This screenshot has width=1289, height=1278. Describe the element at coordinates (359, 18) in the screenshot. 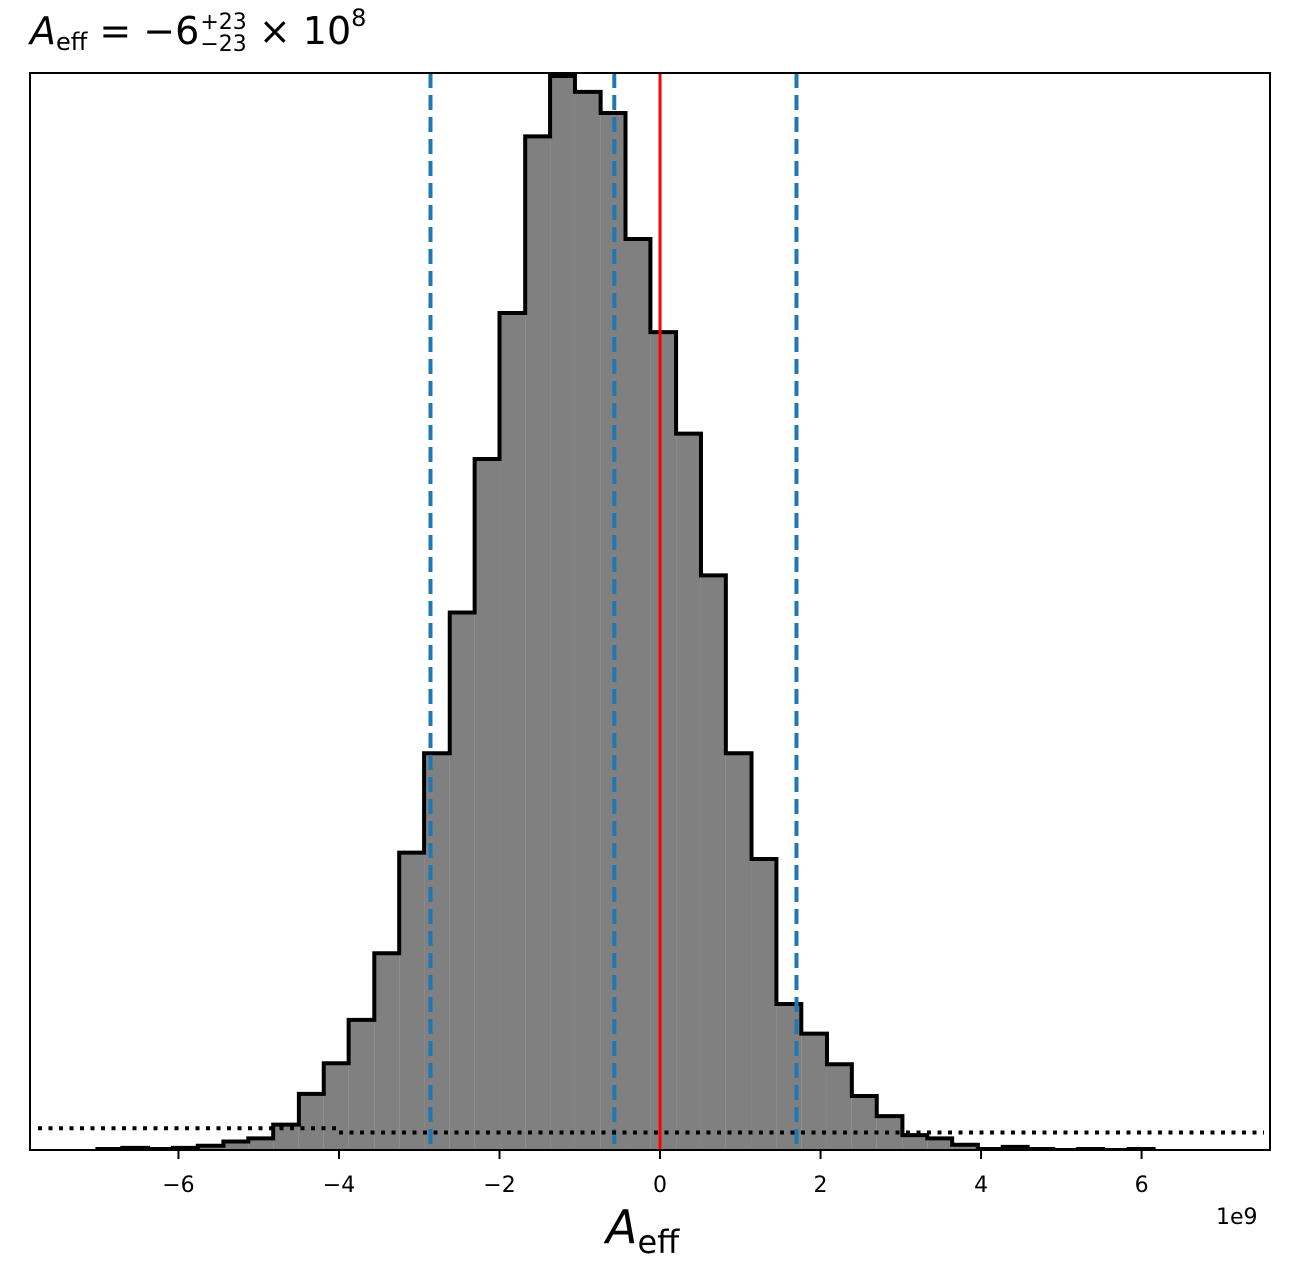

I see `title-exponent: 8` at that location.